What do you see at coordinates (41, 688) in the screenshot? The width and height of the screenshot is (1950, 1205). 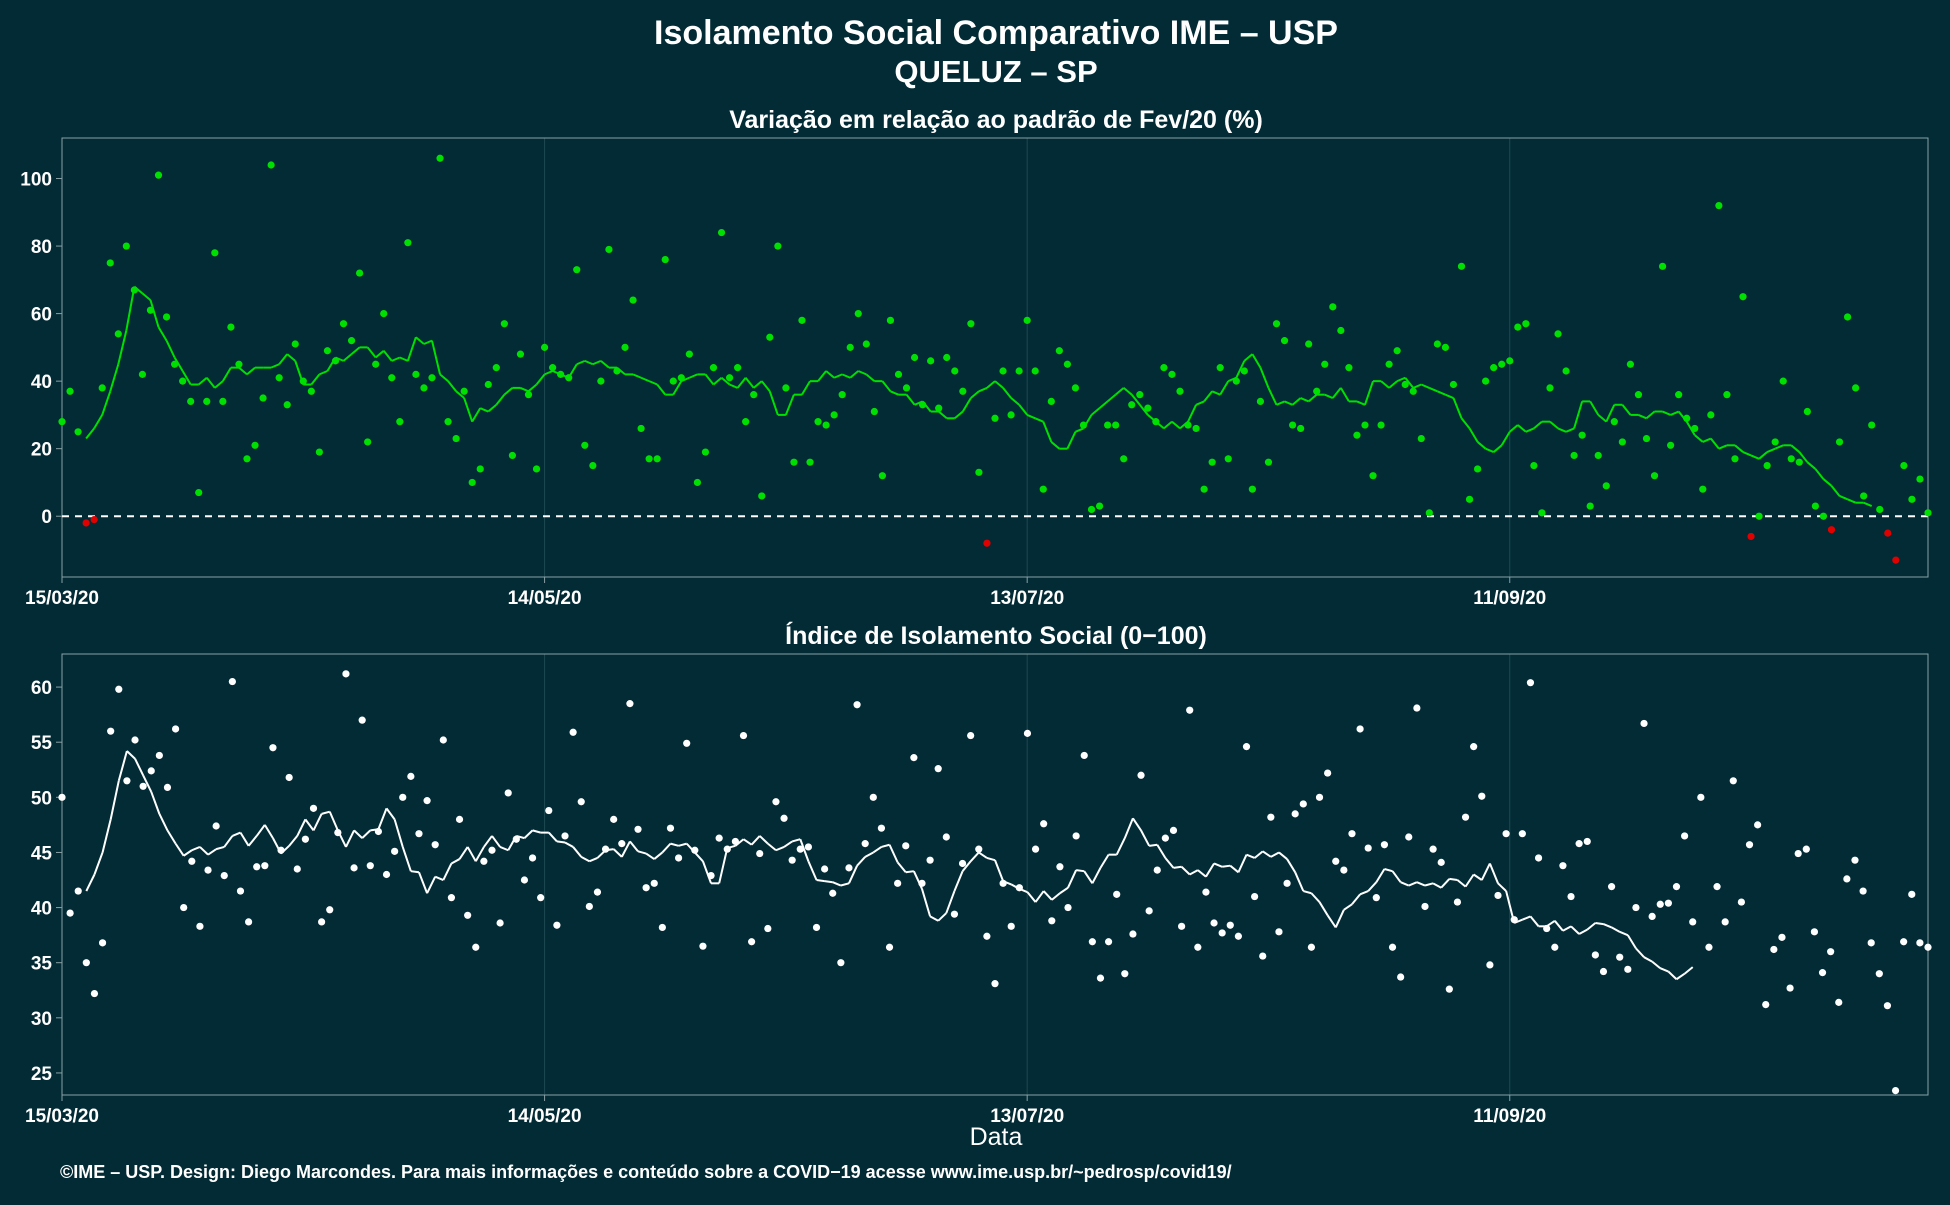 I see `y-tick-label: 60` at bounding box center [41, 688].